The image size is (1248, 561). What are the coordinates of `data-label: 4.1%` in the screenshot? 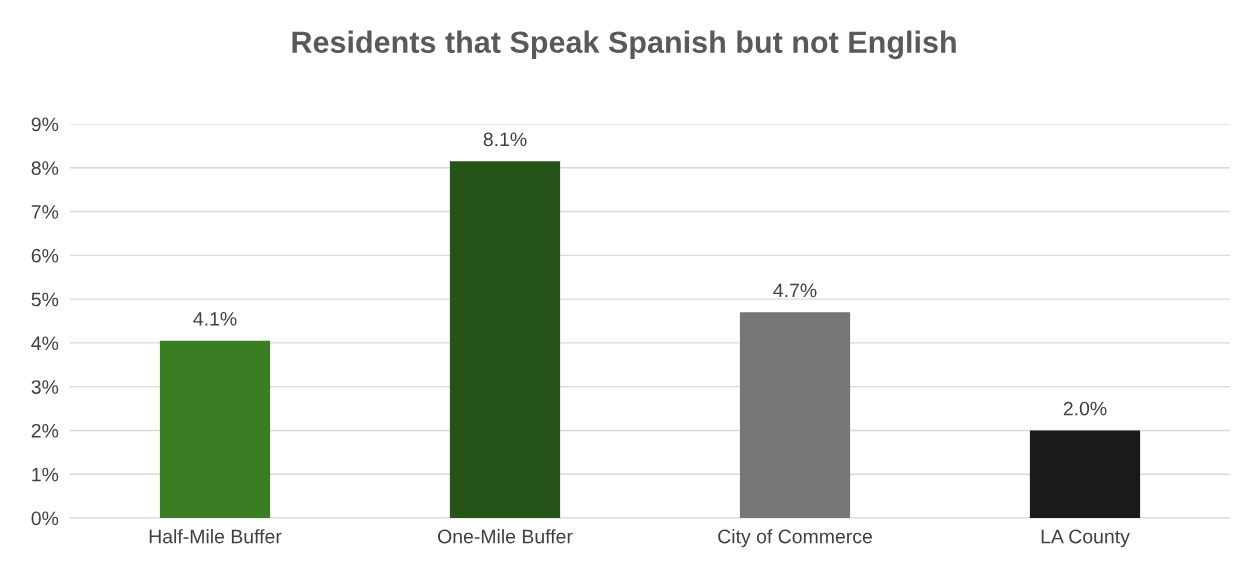 It's located at (215, 319).